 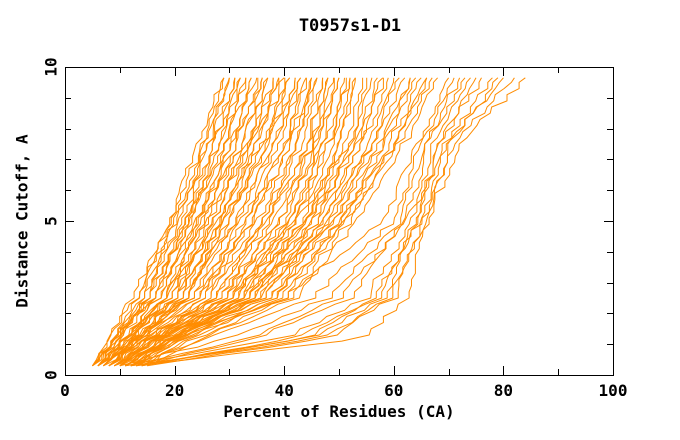 I want to click on y-tick-label: 0, so click(x=51, y=375).